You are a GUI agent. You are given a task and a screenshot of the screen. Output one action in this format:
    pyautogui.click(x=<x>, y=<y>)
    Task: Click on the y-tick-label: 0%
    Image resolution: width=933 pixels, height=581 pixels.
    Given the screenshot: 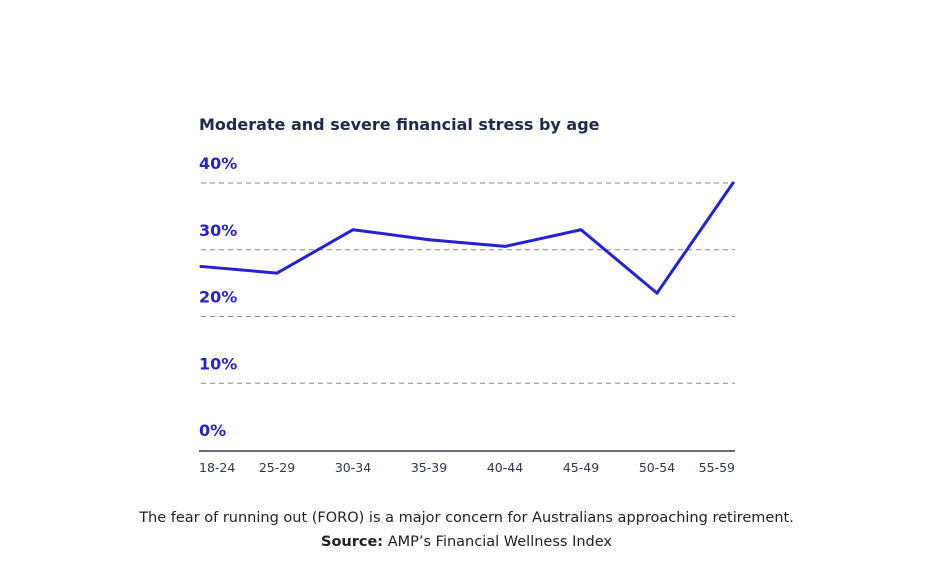 What is the action you would take?
    pyautogui.click(x=212, y=430)
    